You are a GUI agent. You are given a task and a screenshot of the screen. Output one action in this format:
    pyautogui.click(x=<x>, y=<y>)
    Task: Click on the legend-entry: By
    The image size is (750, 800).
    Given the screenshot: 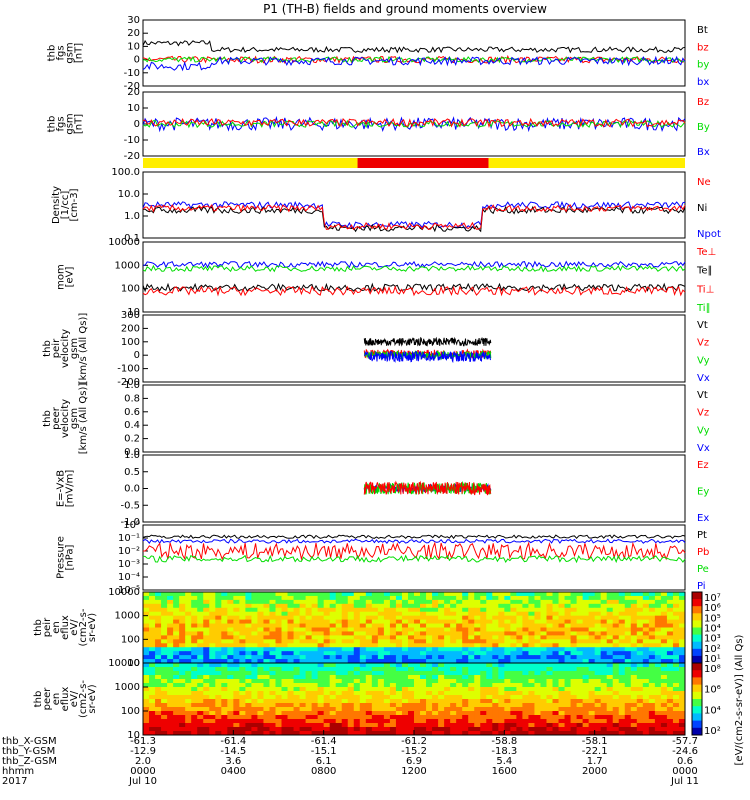 What is the action you would take?
    pyautogui.click(x=703, y=127)
    